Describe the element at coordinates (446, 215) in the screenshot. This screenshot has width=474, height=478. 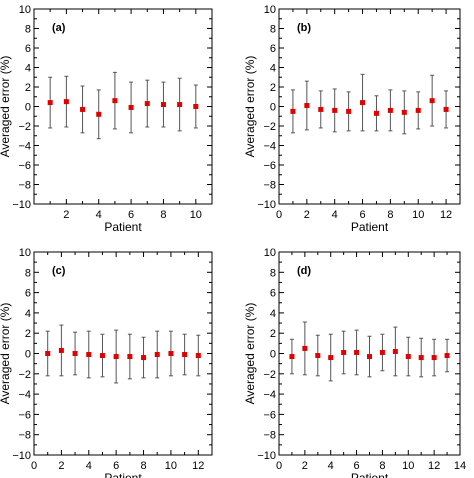
I see `x-tick-label: 12` at that location.